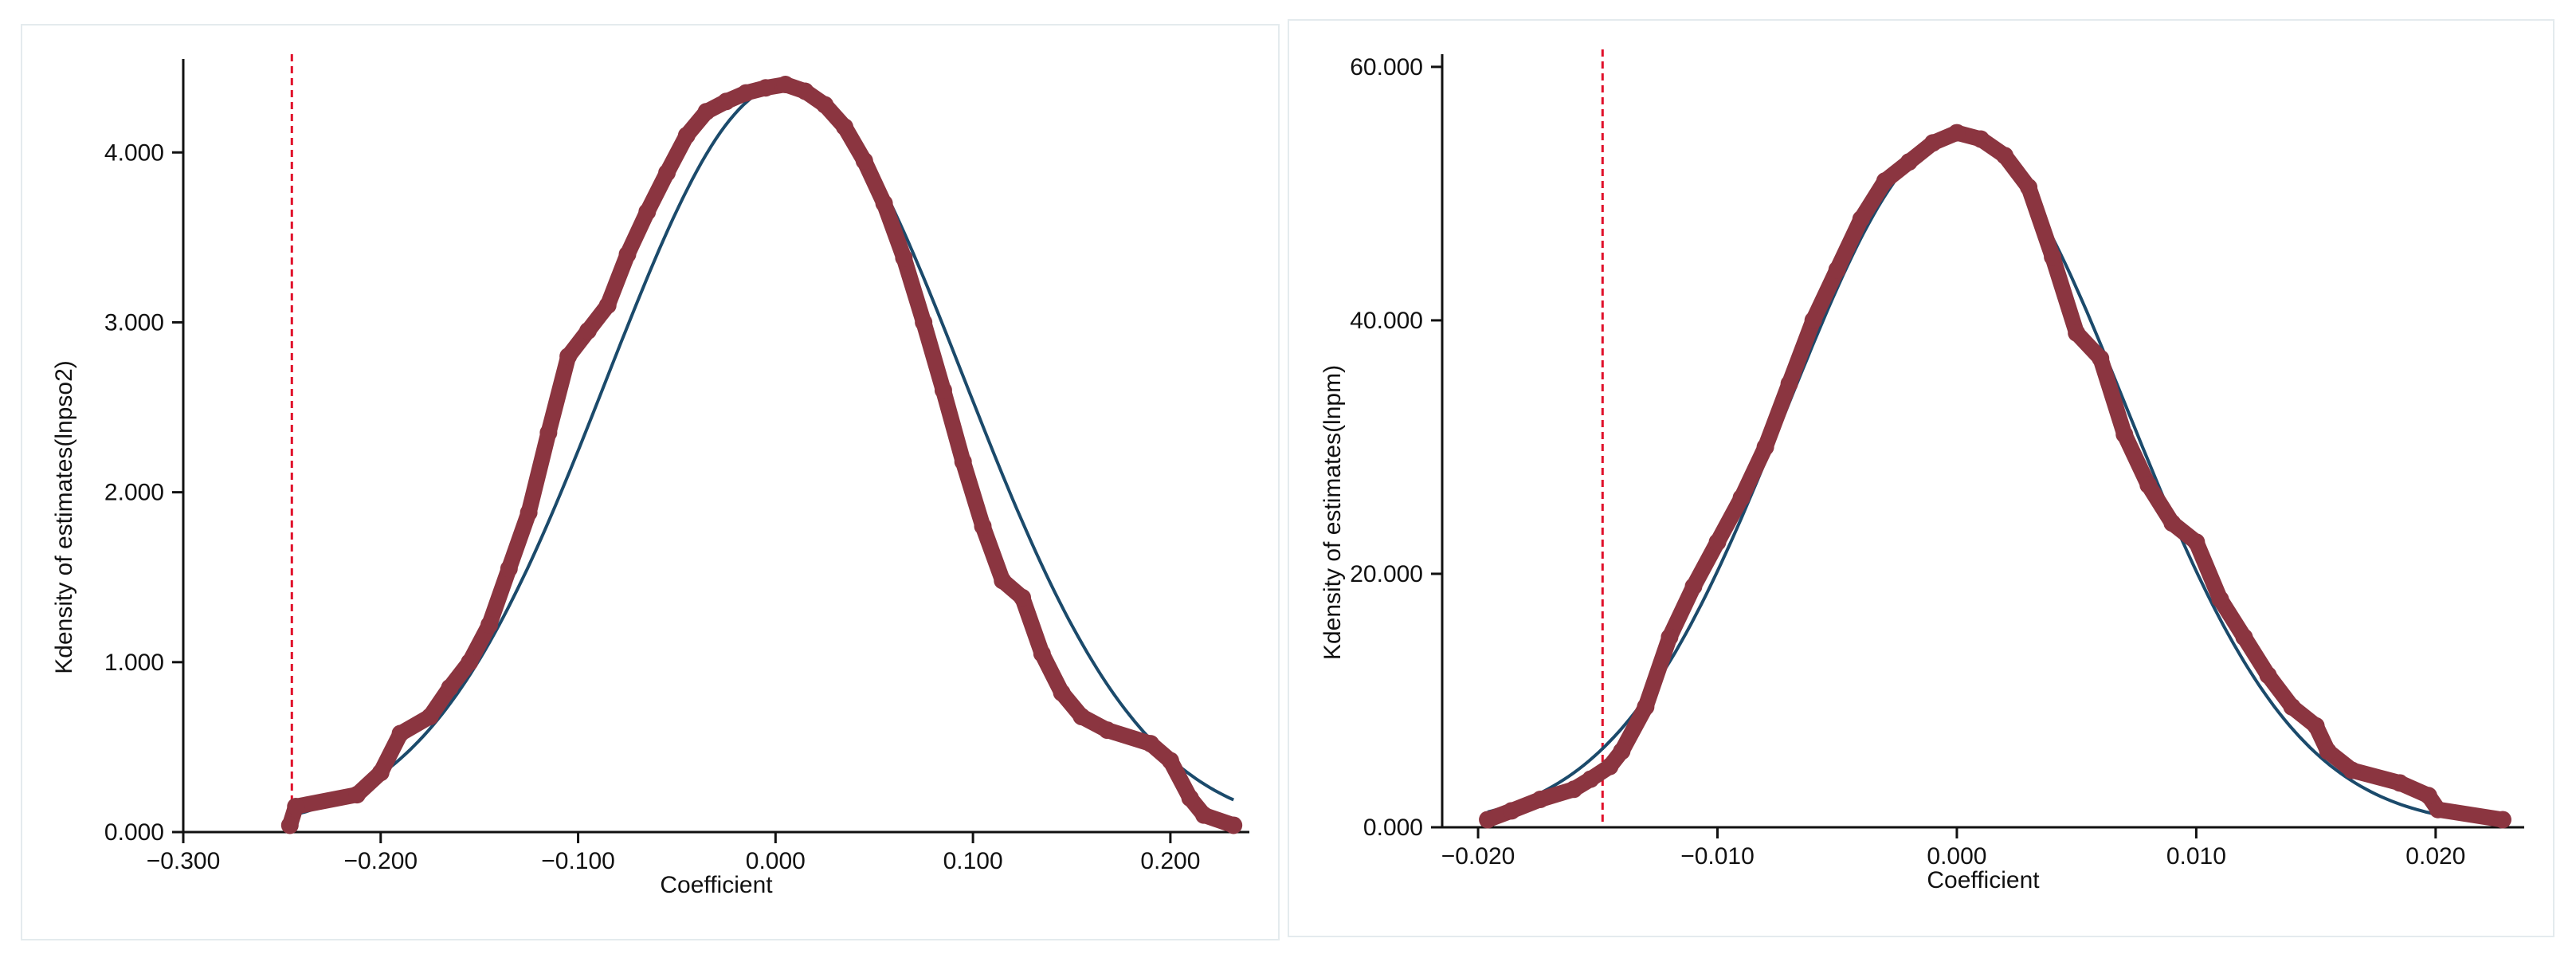 The height and width of the screenshot is (958, 2576). I want to click on x-tick-label: 0.100, so click(973, 861).